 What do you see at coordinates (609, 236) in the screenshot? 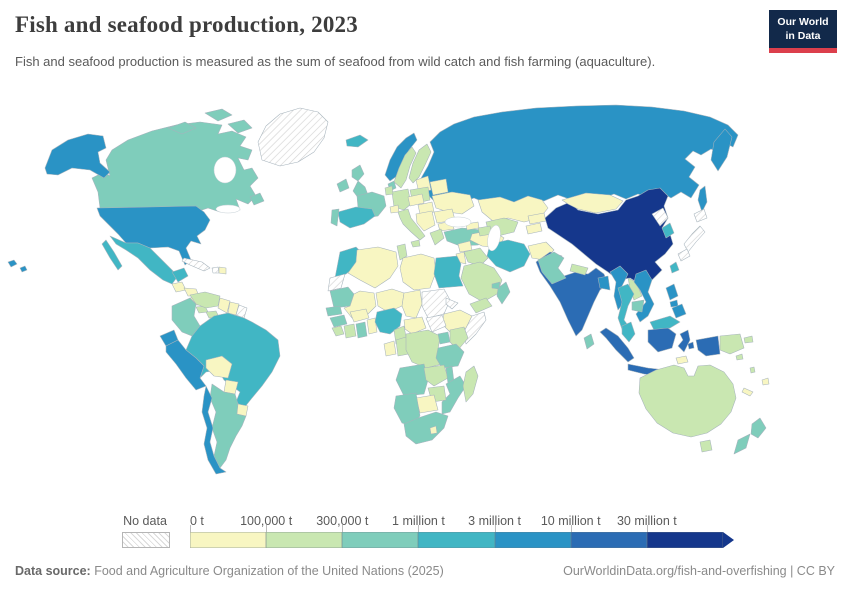
I see `country-china` at bounding box center [609, 236].